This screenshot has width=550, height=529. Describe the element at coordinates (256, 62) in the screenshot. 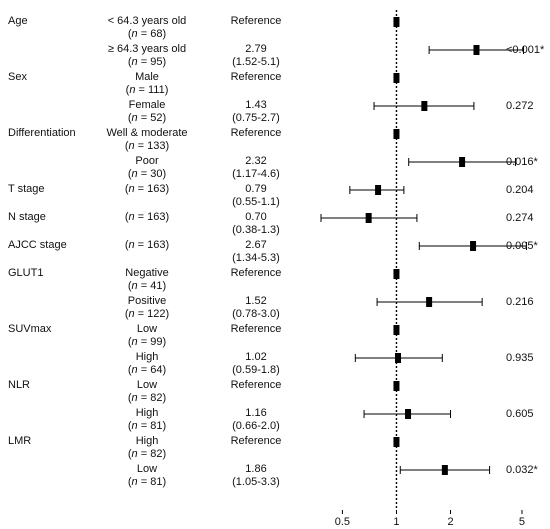

I see `row-confidence-interval: (1.52-5.1)` at that location.